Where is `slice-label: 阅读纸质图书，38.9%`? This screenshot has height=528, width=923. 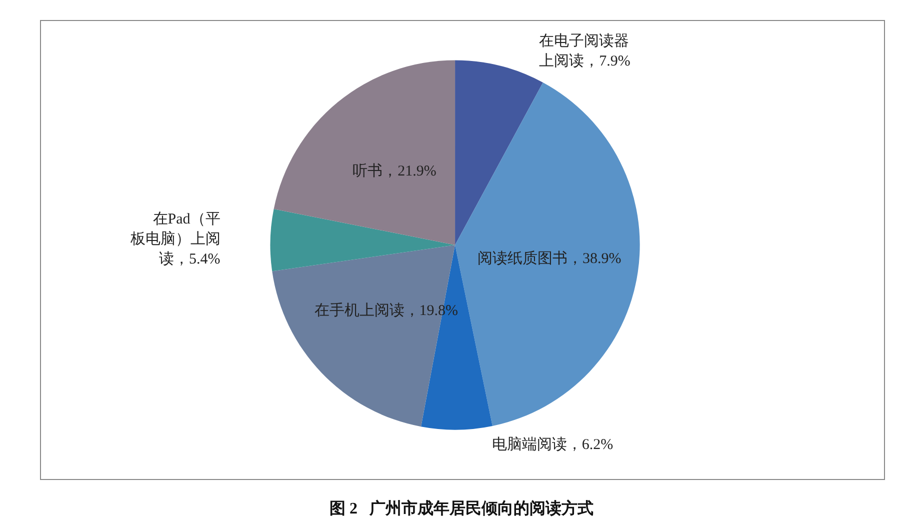 slice-label: 阅读纸质图书，38.9% is located at coordinates (550, 258).